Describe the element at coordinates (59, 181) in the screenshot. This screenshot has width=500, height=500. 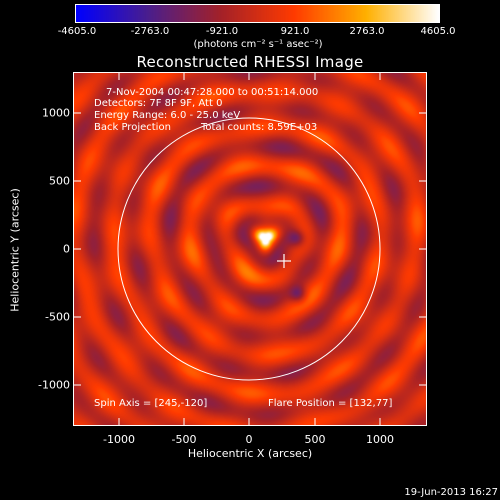
I see `y-tick-label: 500` at that location.